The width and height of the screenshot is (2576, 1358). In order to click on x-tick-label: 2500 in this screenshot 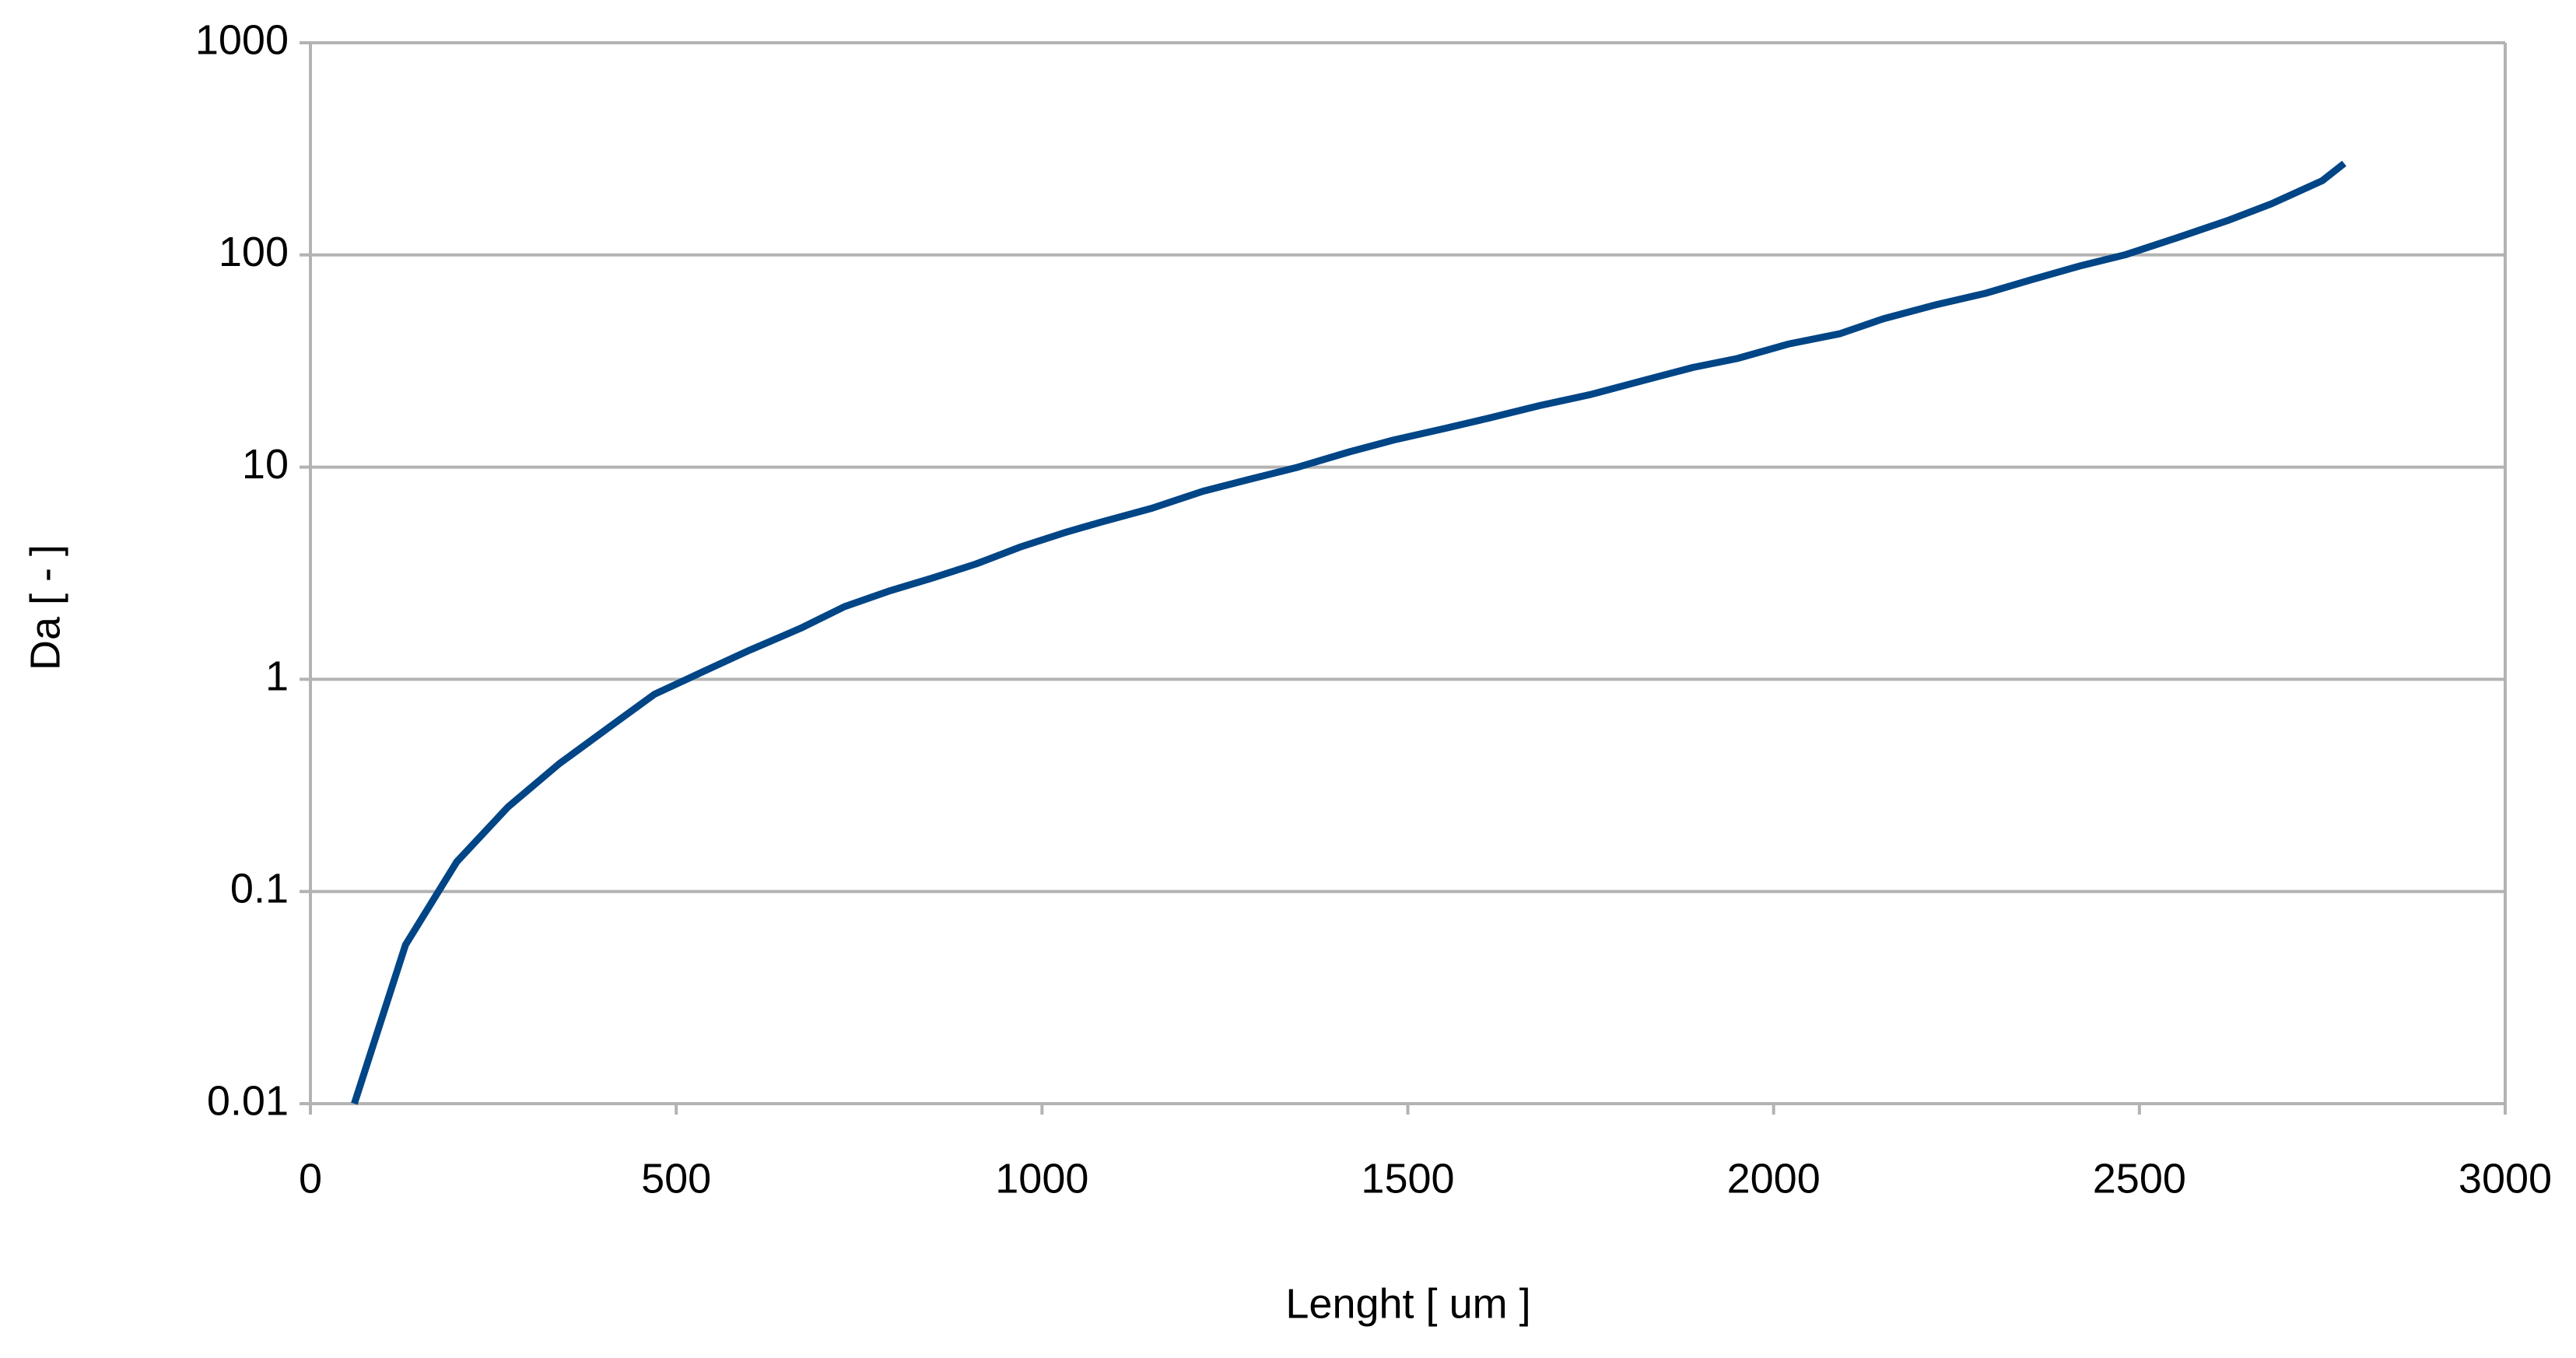, I will do `click(2139, 1178)`.